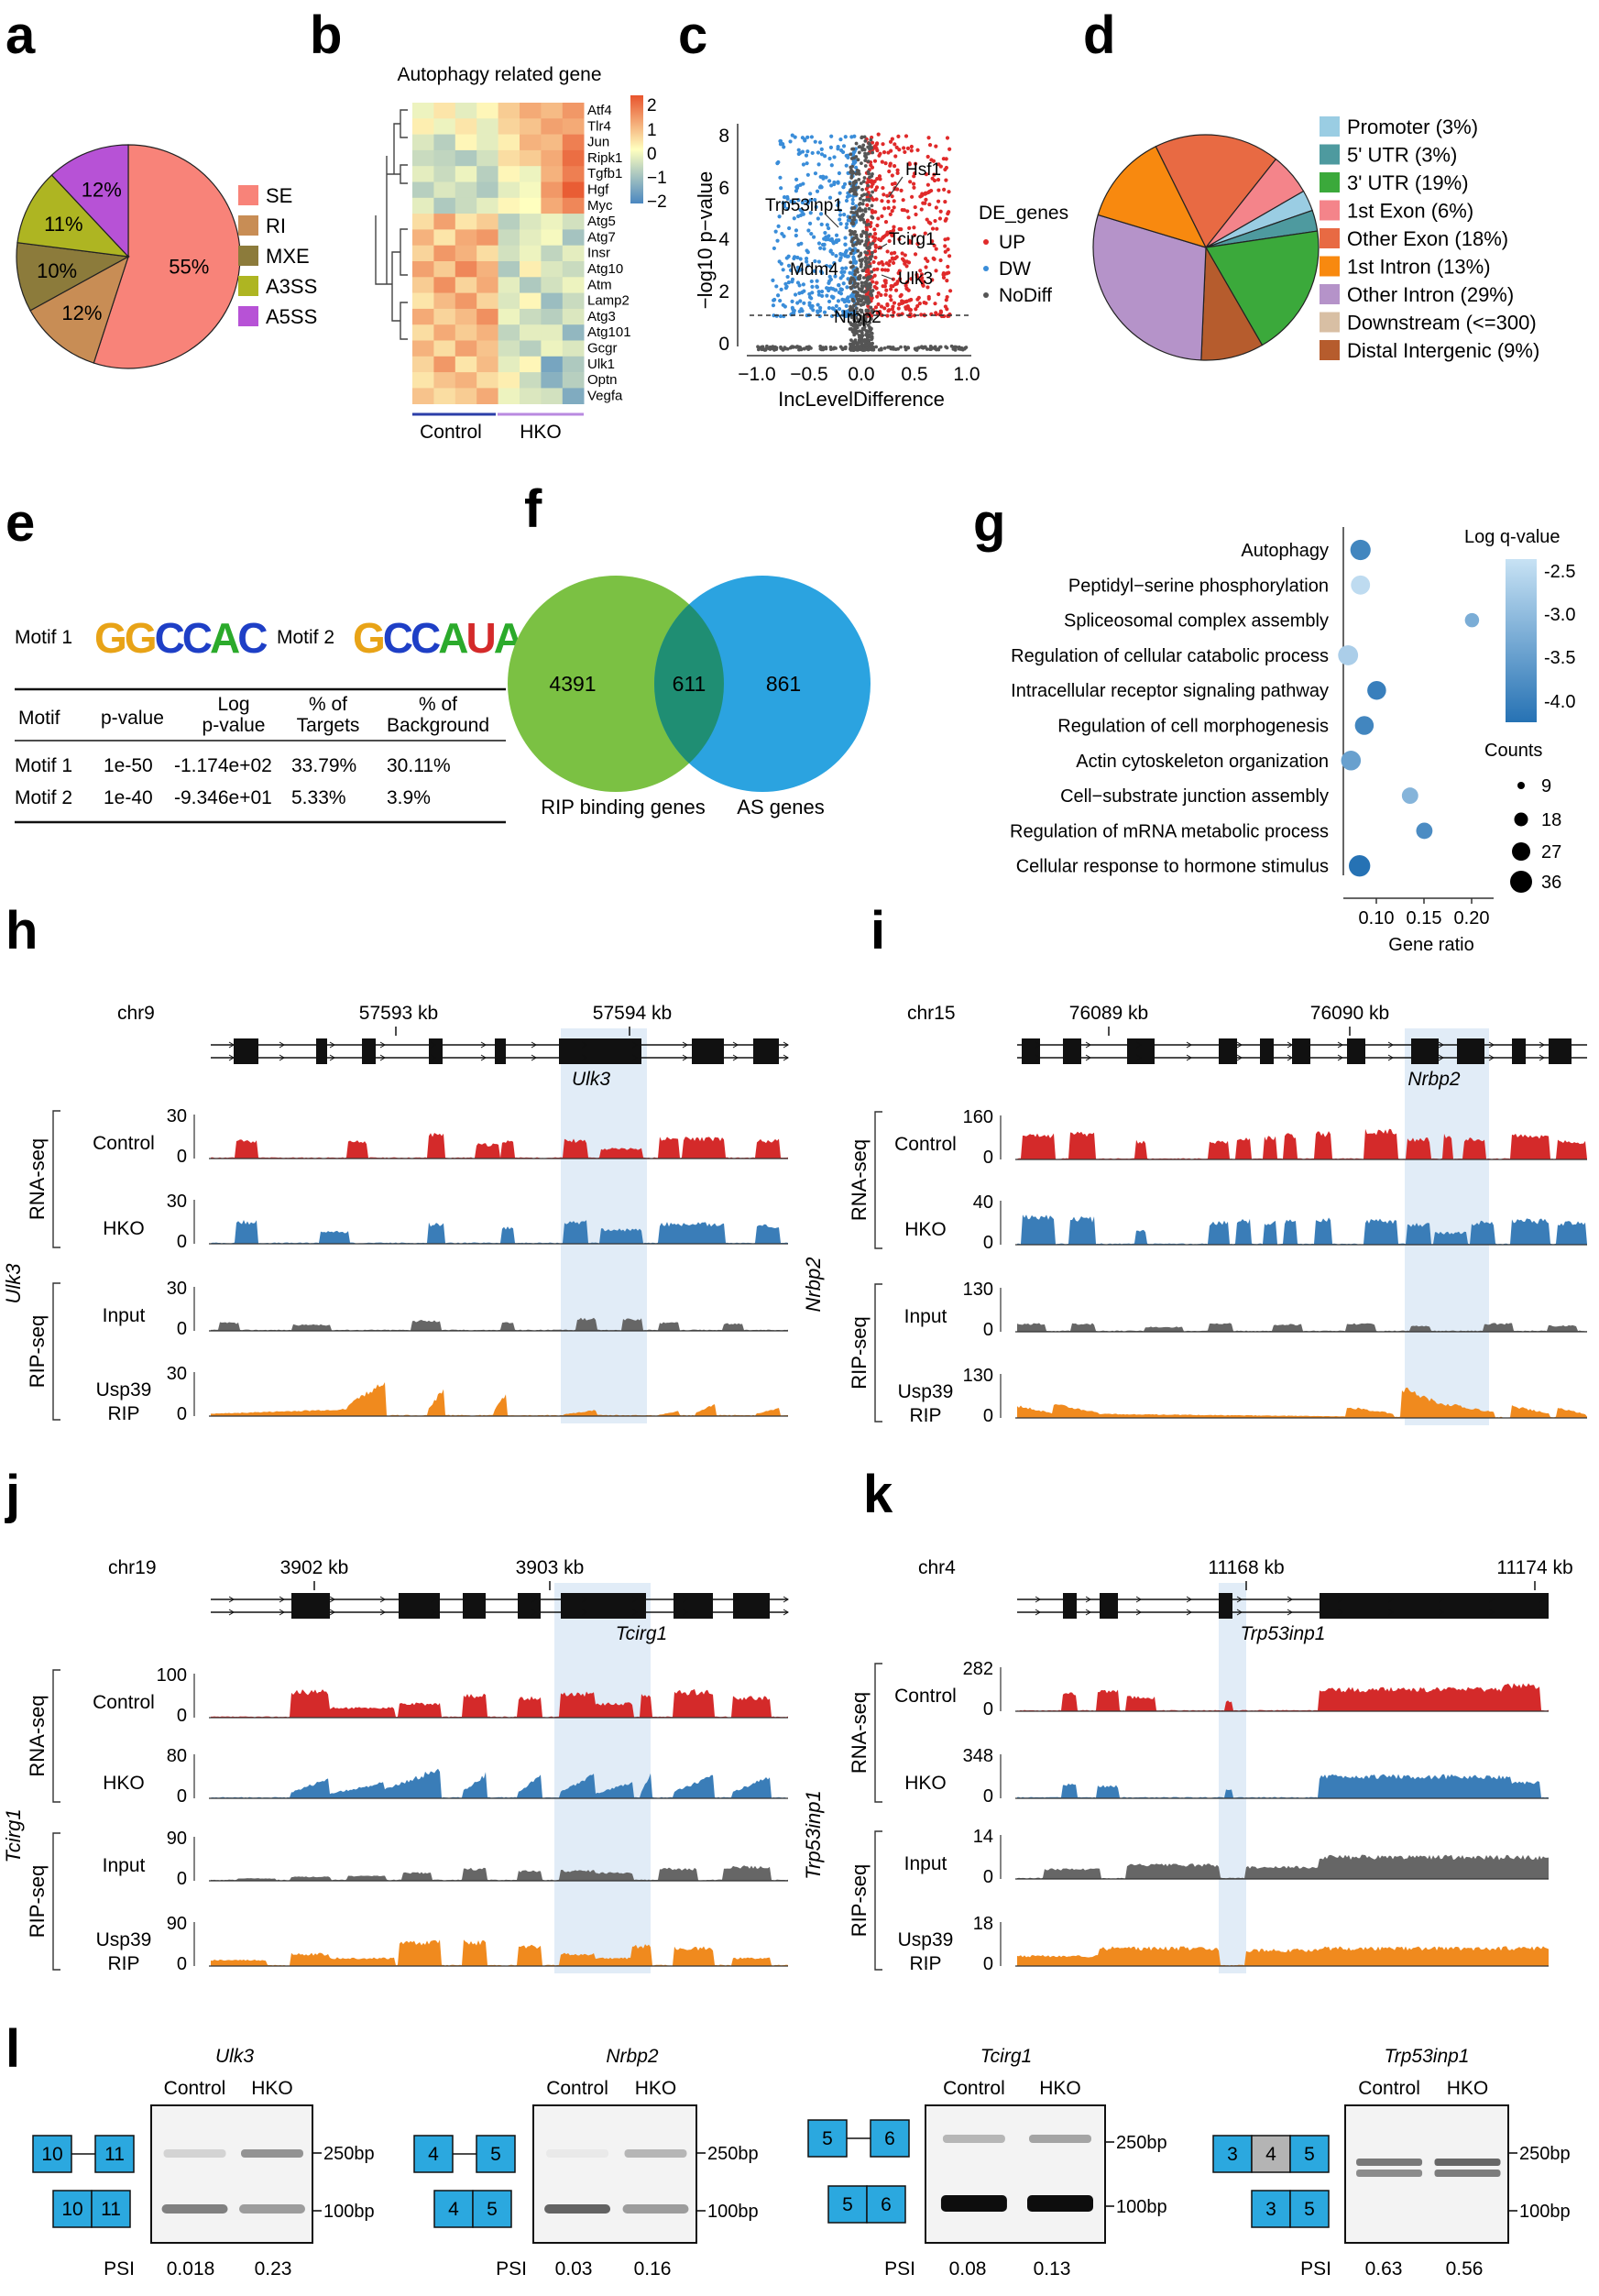 Image resolution: width=1599 pixels, height=2296 pixels. Describe the element at coordinates (1330, 210) in the screenshot. I see `legend-swatch` at that location.